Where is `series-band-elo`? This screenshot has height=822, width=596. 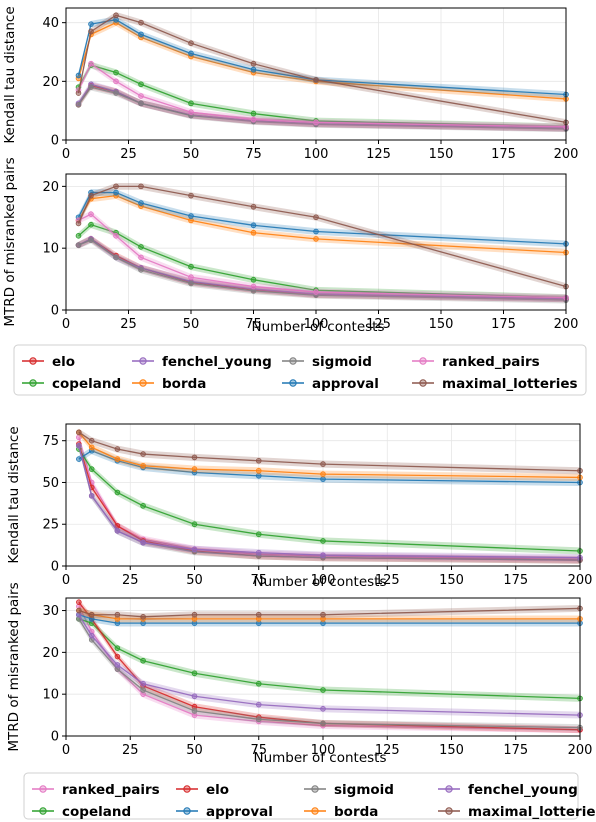 series-band-elo is located at coordinates (322, 107).